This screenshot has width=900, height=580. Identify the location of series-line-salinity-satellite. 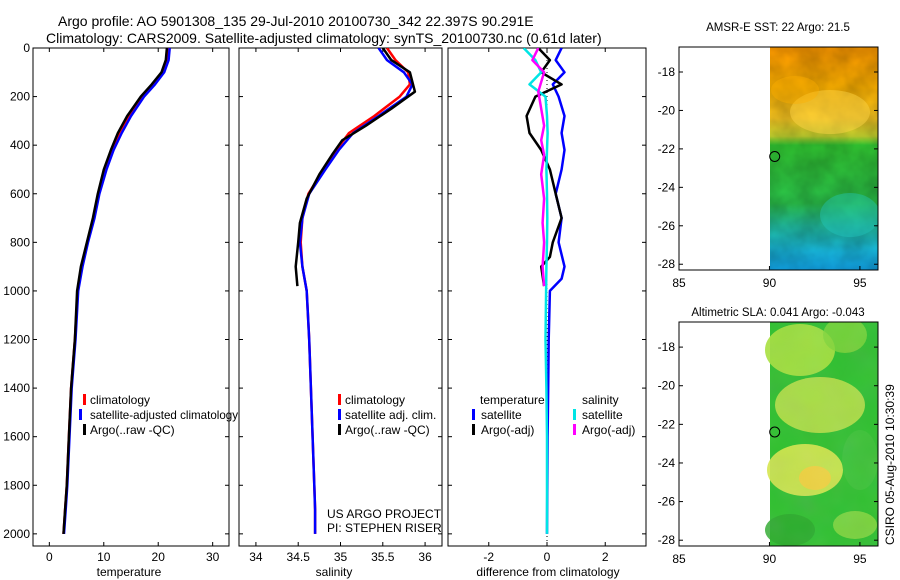
(535, 291).